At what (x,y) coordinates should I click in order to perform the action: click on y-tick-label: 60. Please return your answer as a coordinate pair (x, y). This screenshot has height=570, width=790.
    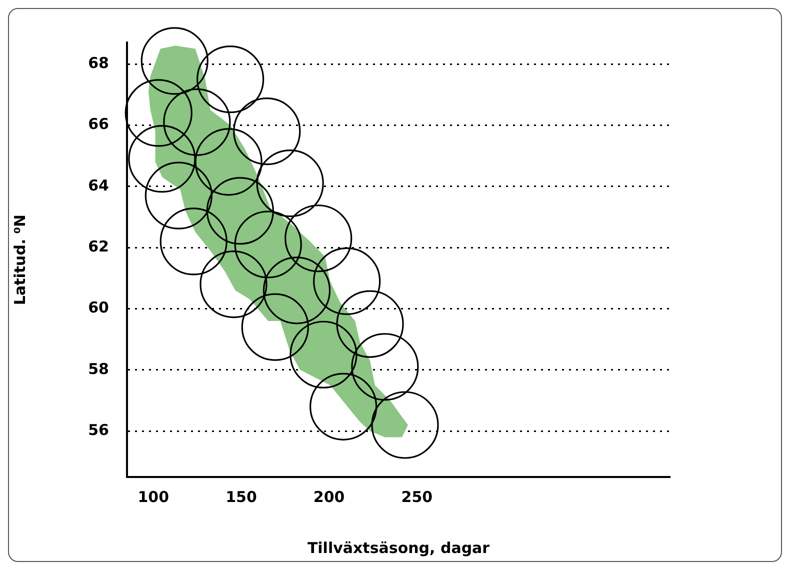
    Looking at the image, I should click on (98, 307).